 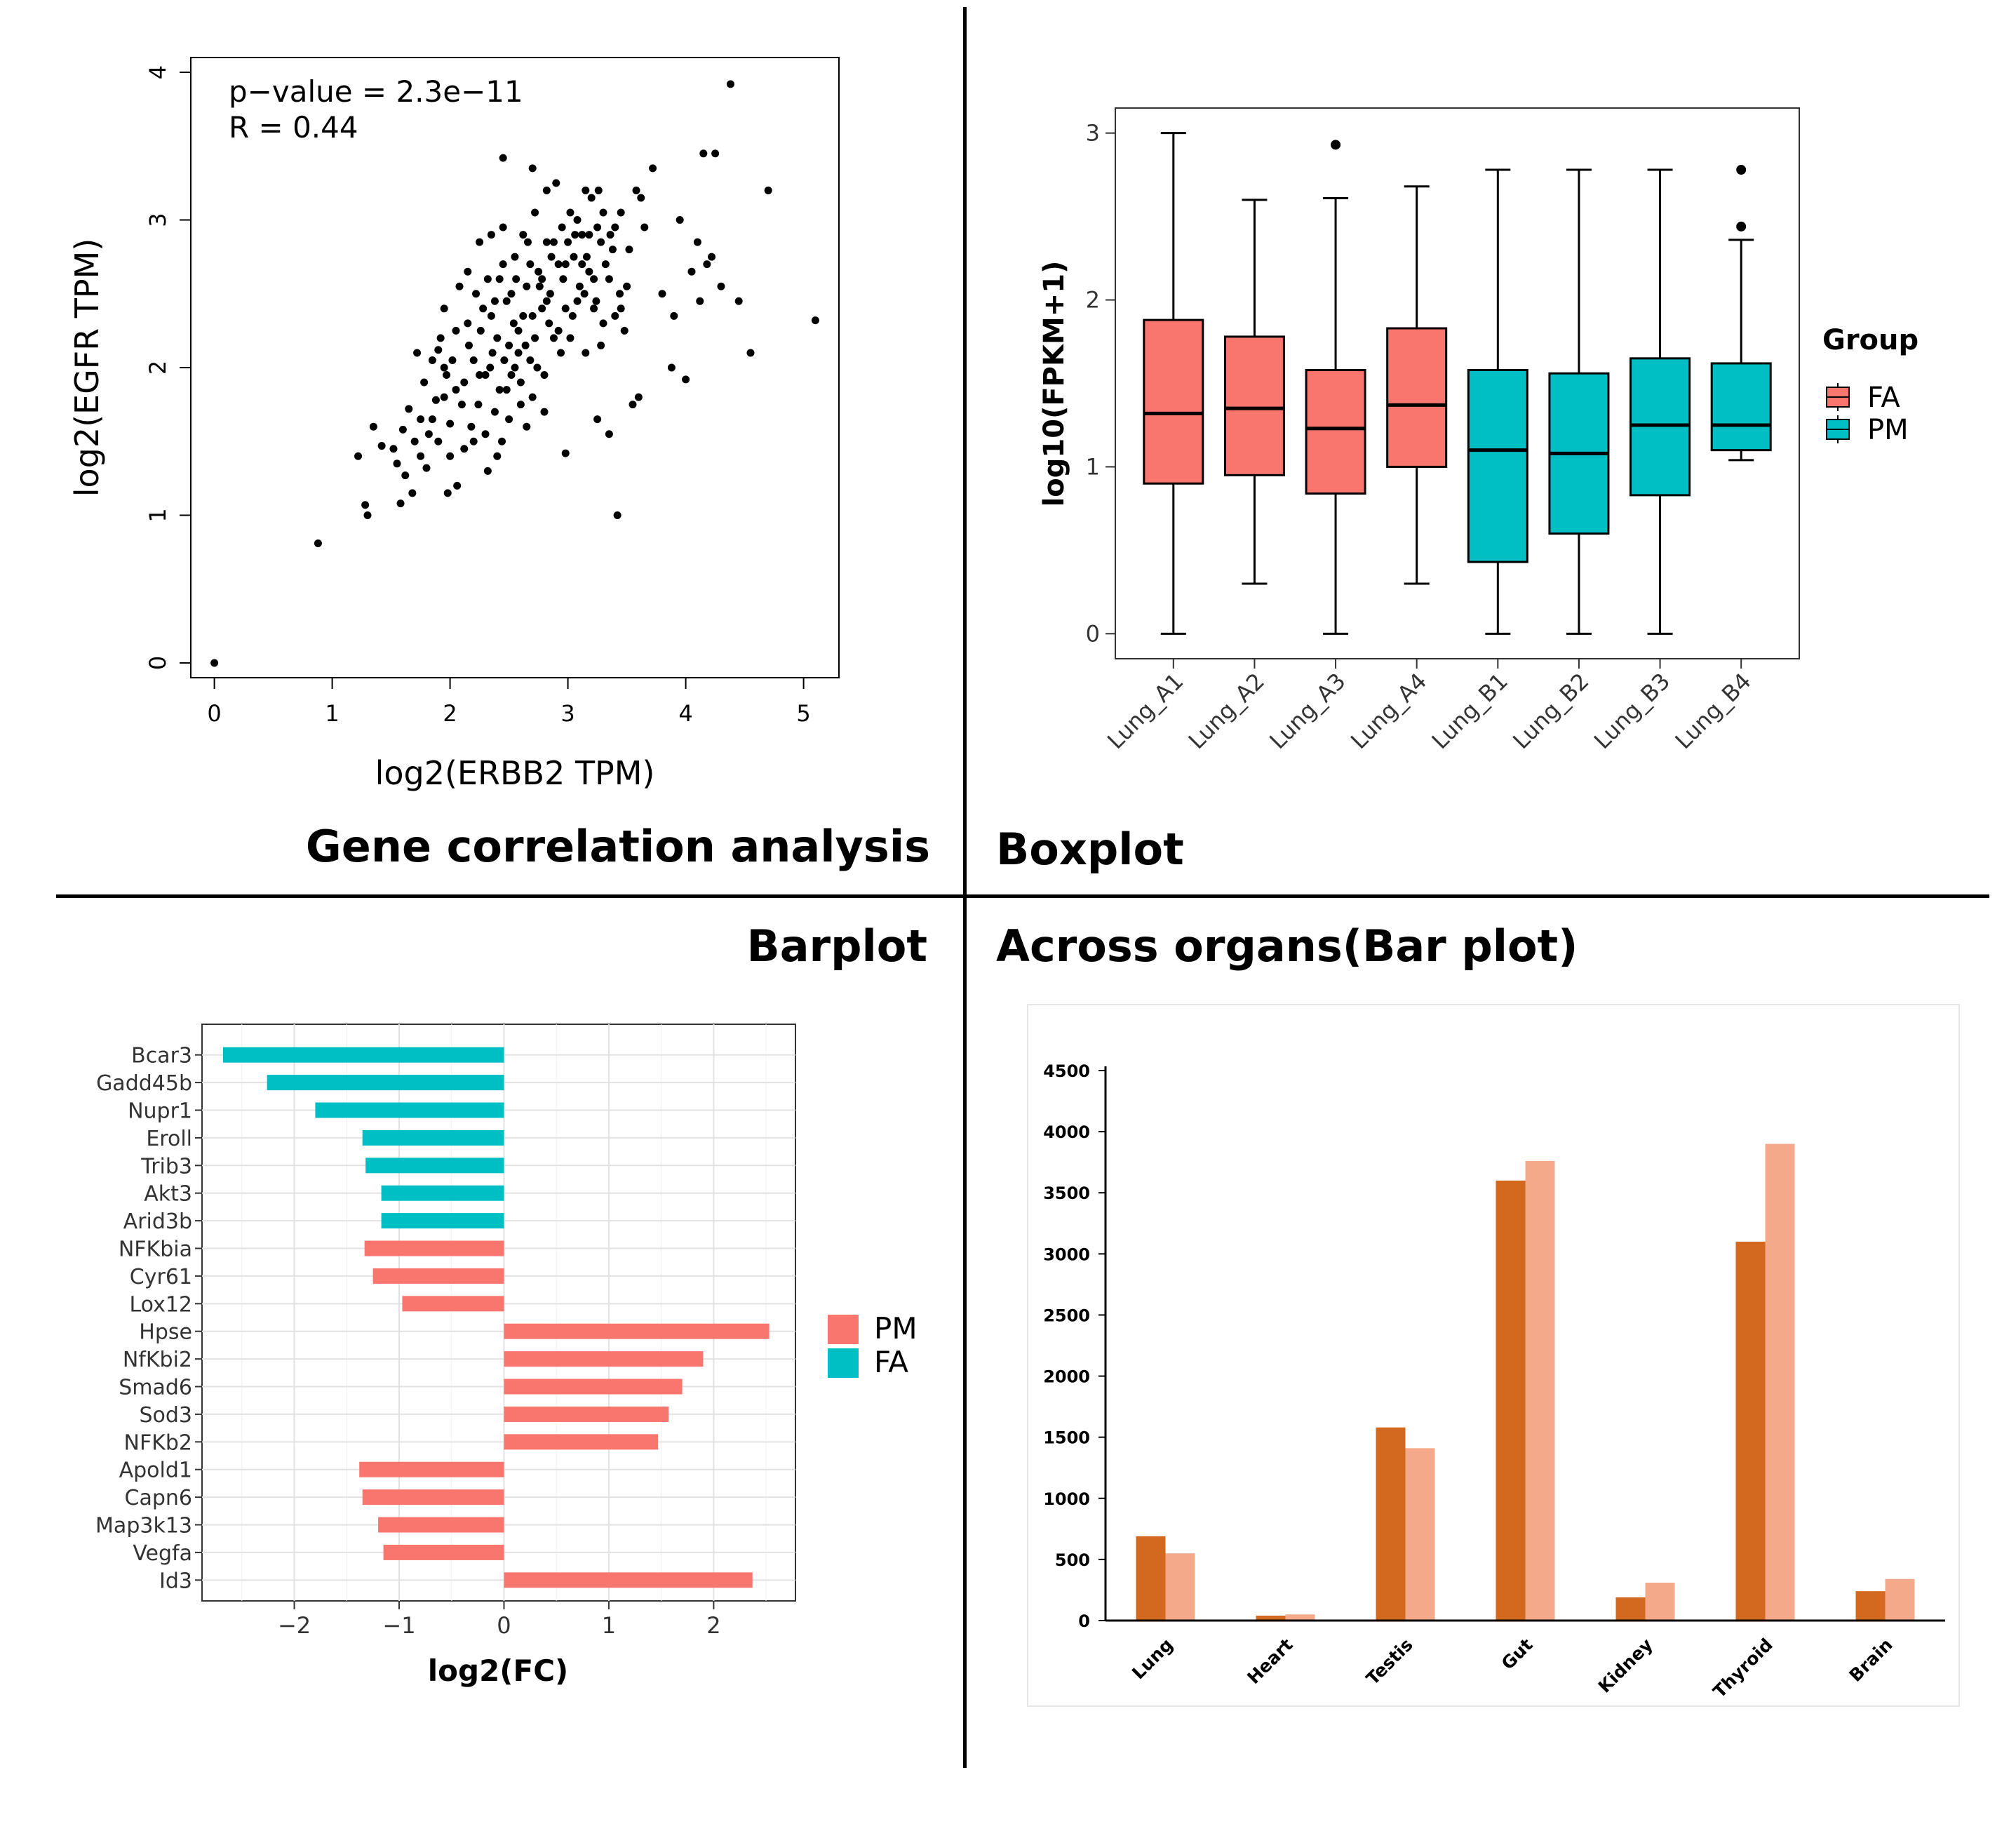 I want to click on barplot-bar-nfkbia, so click(x=434, y=1248).